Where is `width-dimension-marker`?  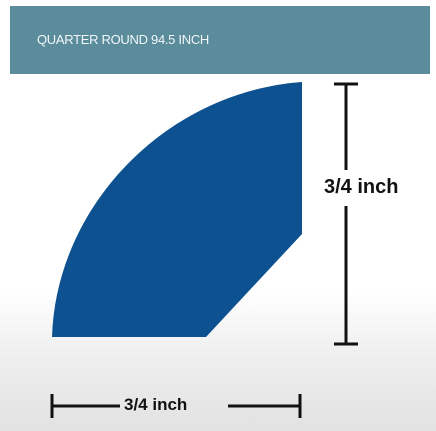
width-dimension-marker is located at coordinates (176, 406).